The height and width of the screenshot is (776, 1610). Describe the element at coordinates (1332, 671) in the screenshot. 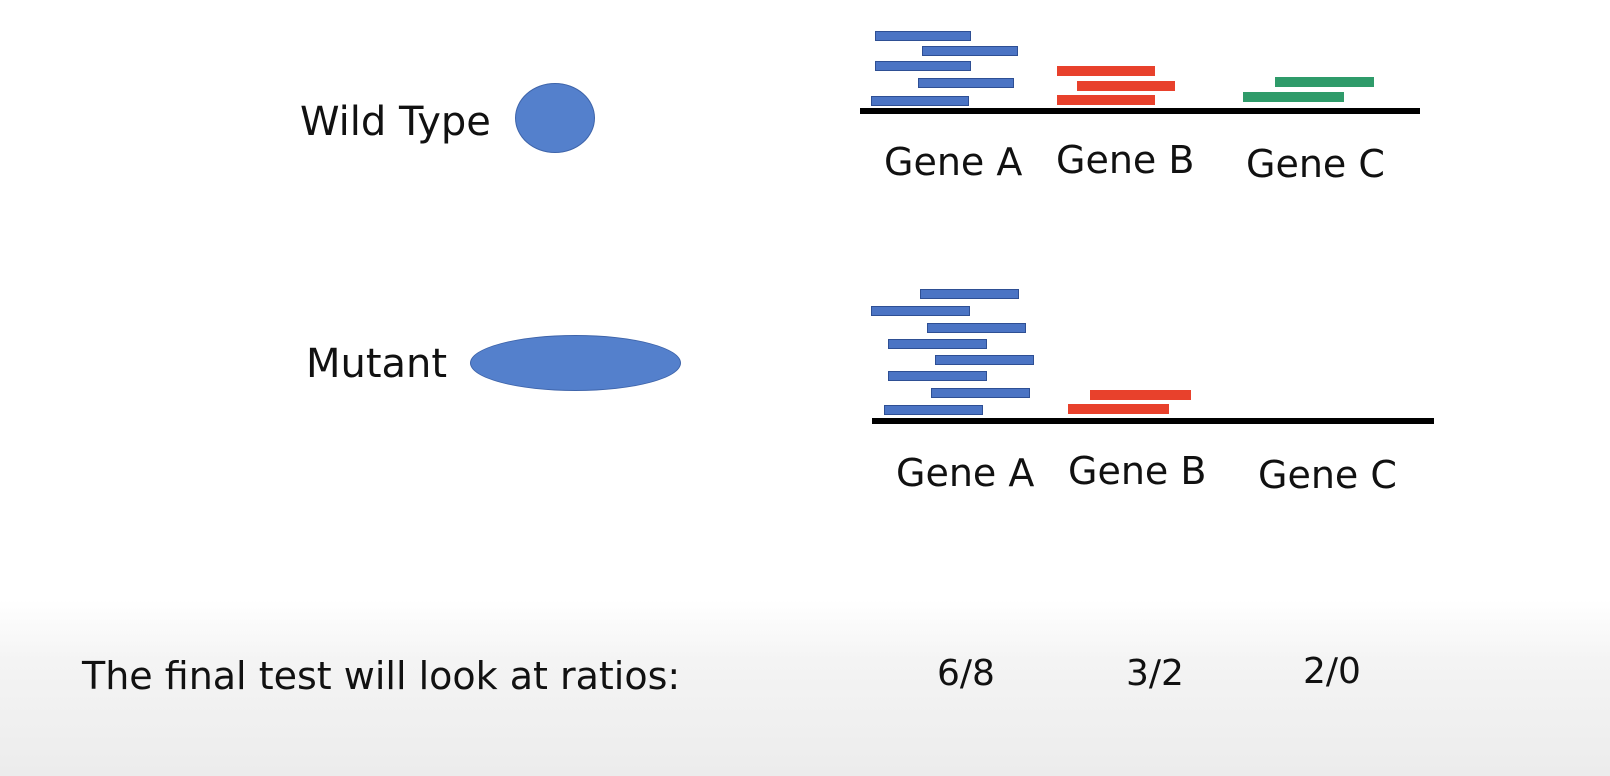

I see `gene-c-ratio: 2/0` at that location.